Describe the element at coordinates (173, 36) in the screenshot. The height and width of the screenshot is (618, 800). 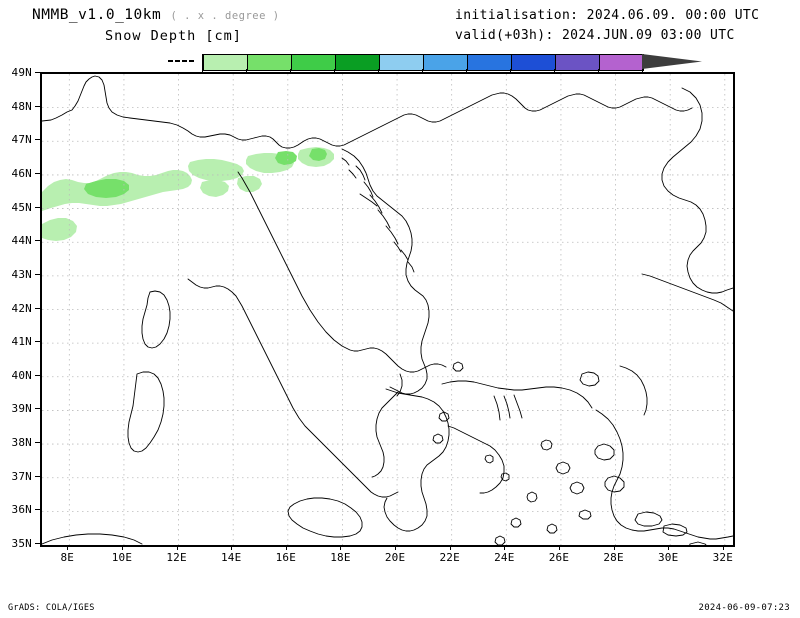
I see `variable-title: Snow Depth [cm]` at that location.